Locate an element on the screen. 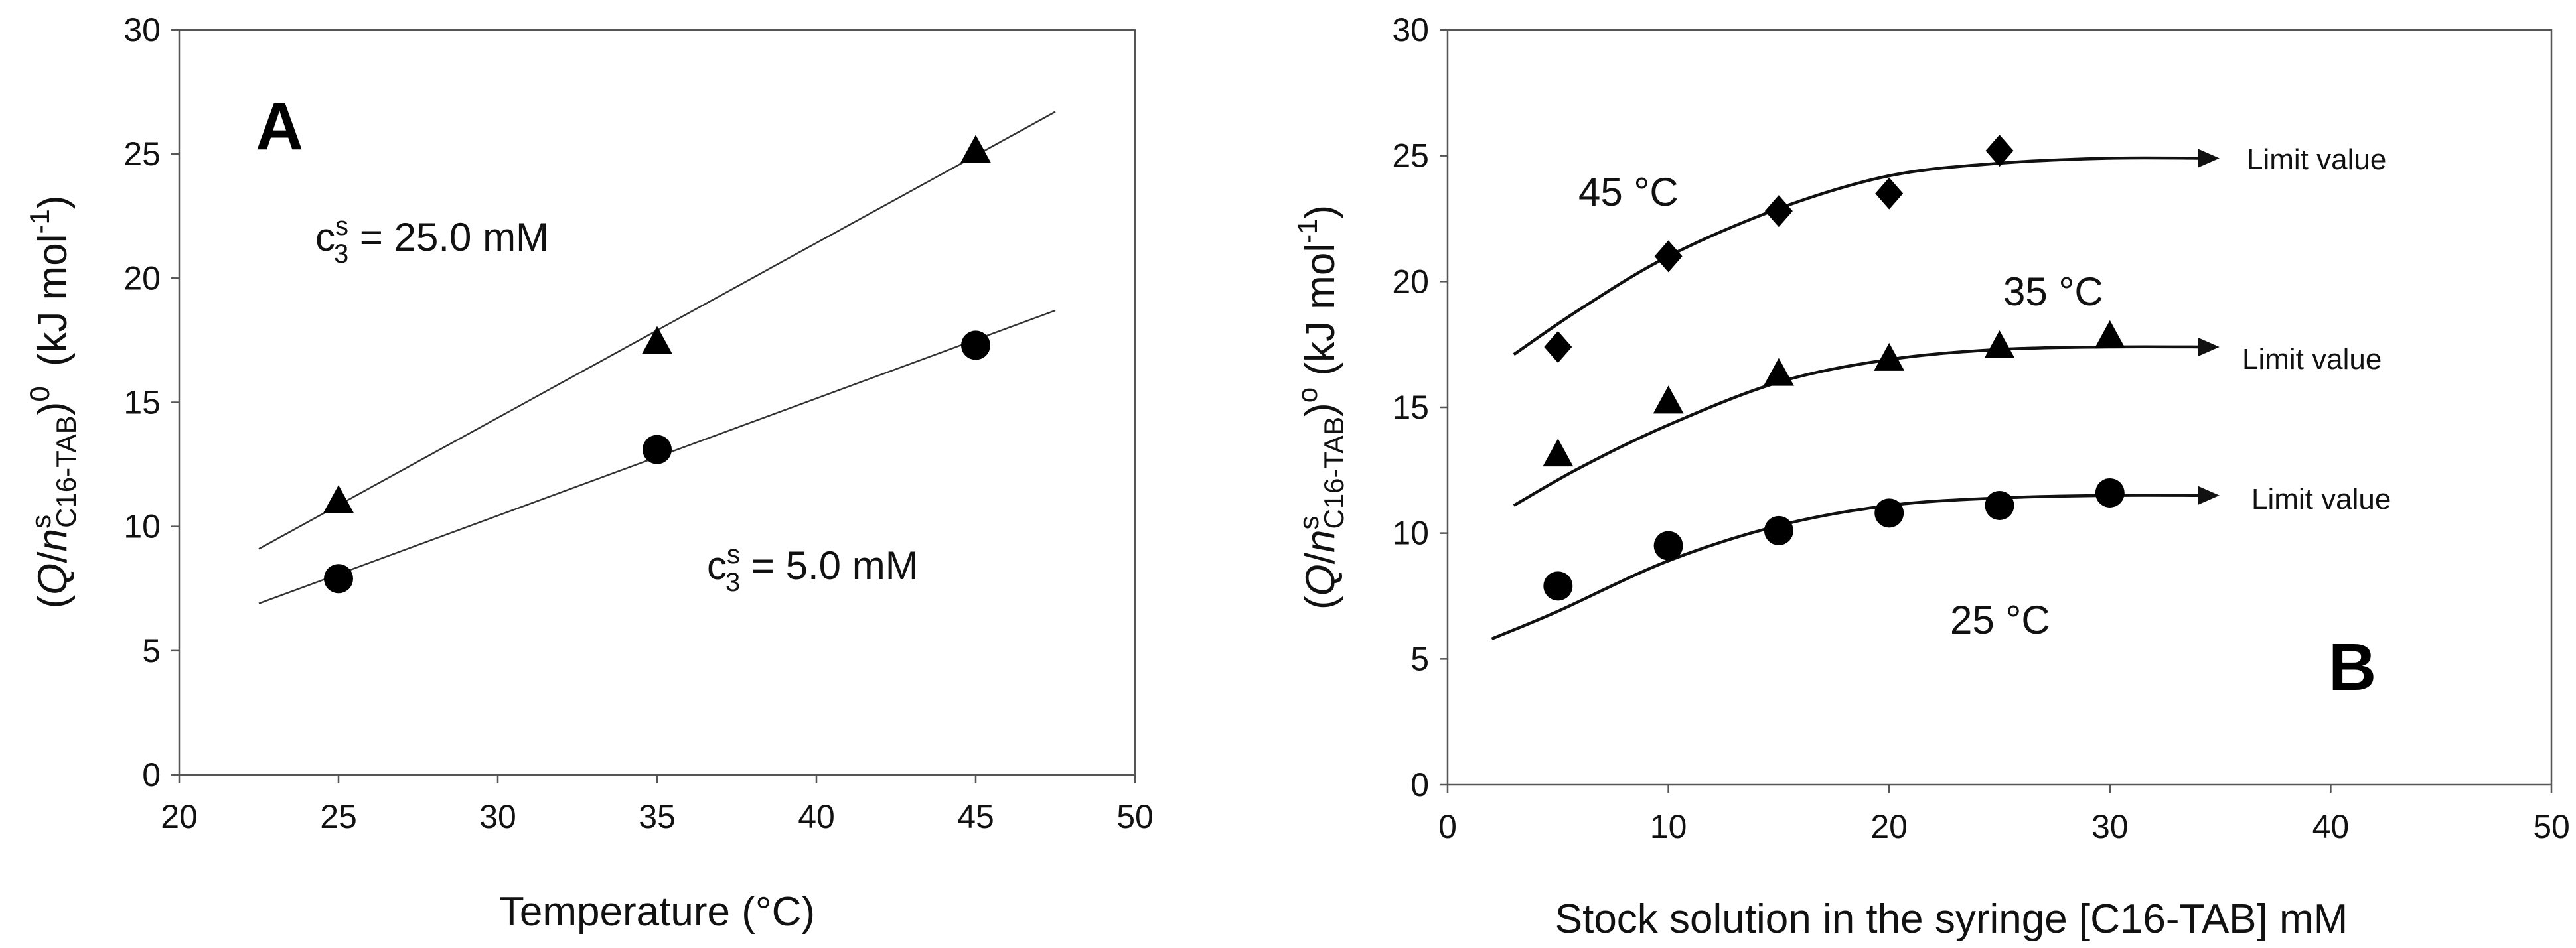 The width and height of the screenshot is (2576, 948). series-label-5mm: cs 3 = 5.0 mM is located at coordinates (813, 568).